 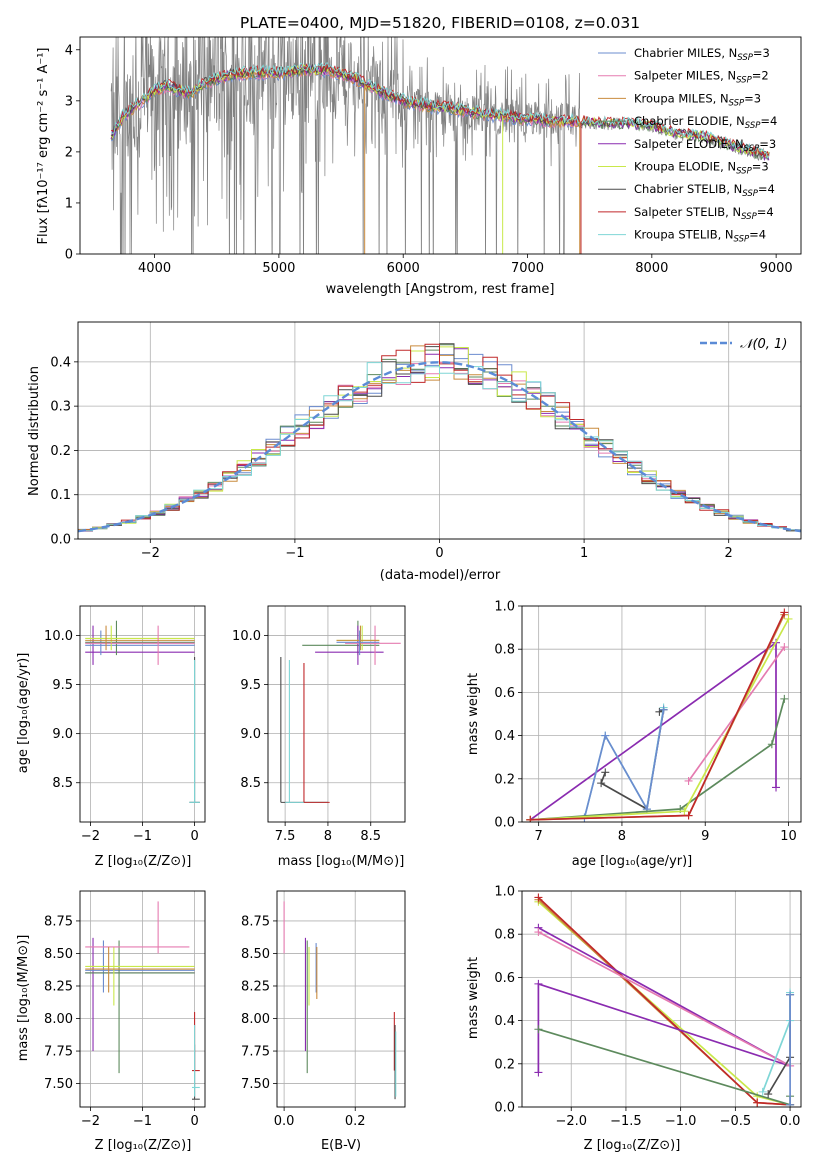 I want to click on age-vs-mass-plot: 7.5 8 8.5 8.5 9.0 9.5 10.0, so click(x=319, y=724).